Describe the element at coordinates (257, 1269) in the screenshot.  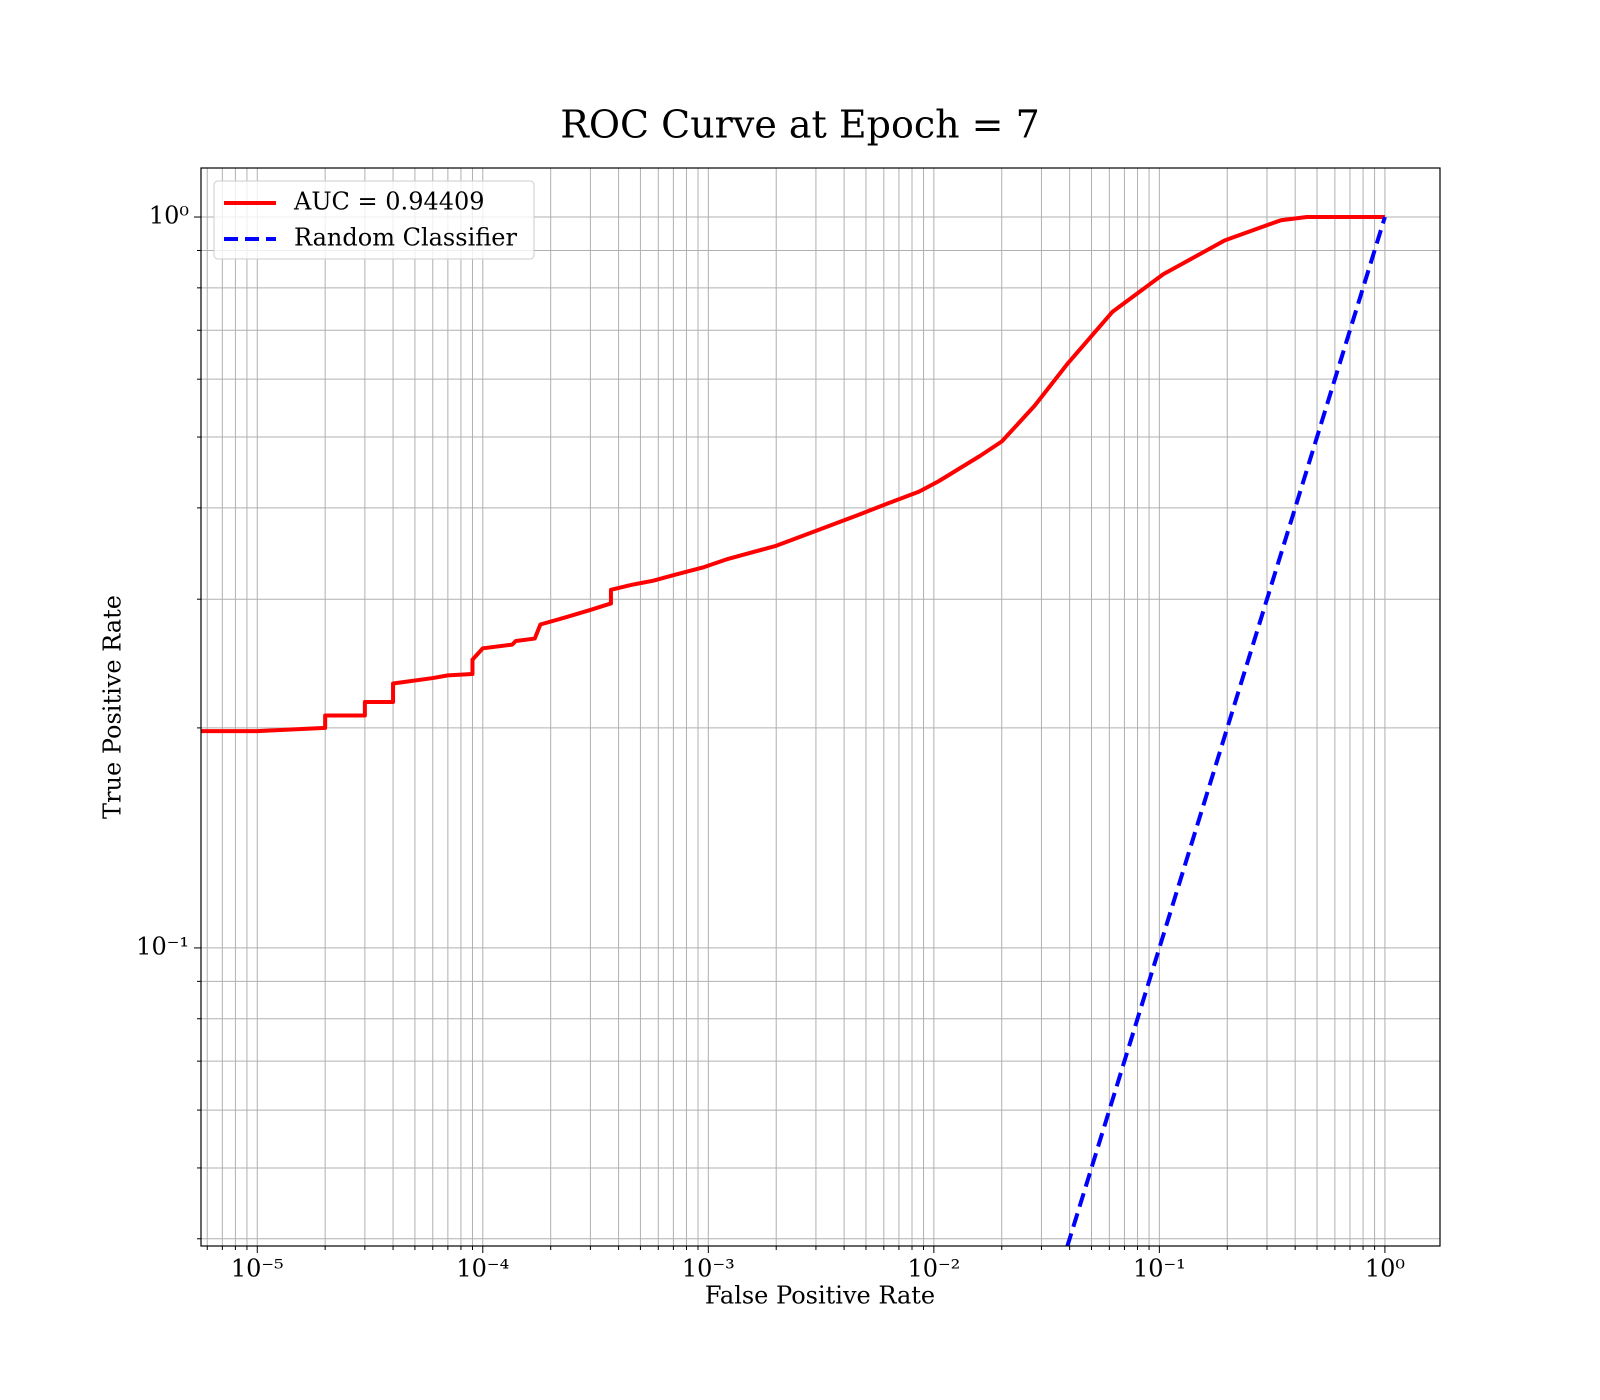
I see `x-tick-label: 10⁻⁵` at that location.